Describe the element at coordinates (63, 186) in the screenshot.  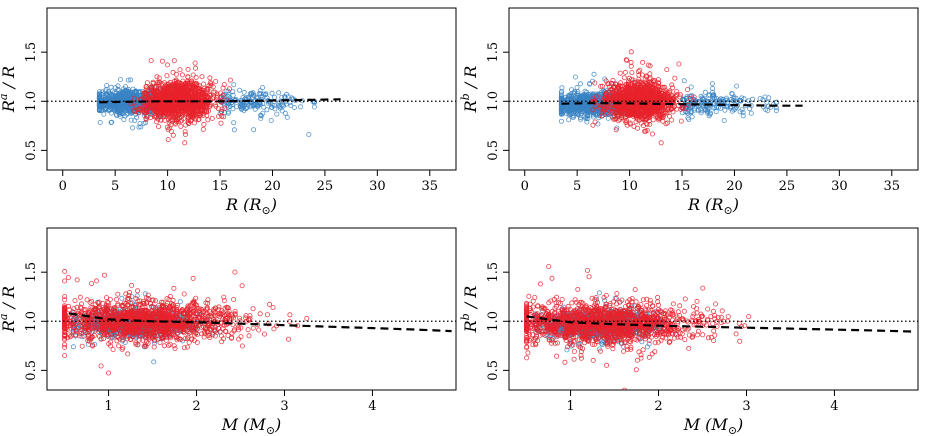
I see `x-tick-label: 0` at that location.